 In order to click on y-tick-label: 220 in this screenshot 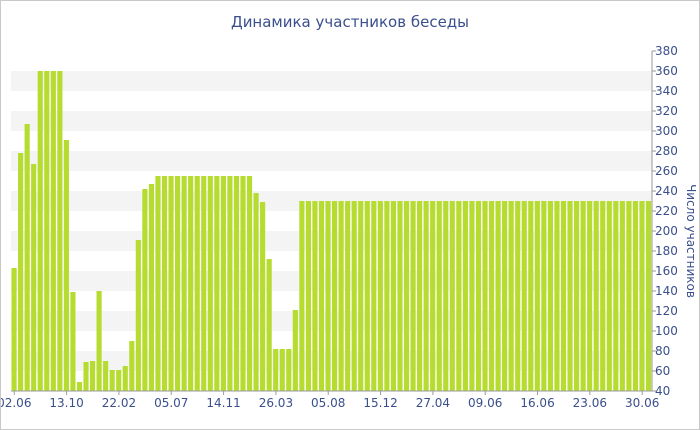, I will do `click(666, 211)`.